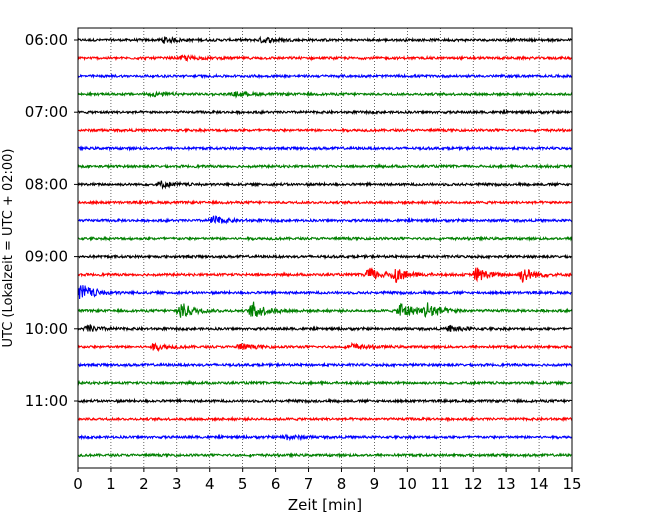  I want to click on y-tick-label: 08:00, so click(46, 184).